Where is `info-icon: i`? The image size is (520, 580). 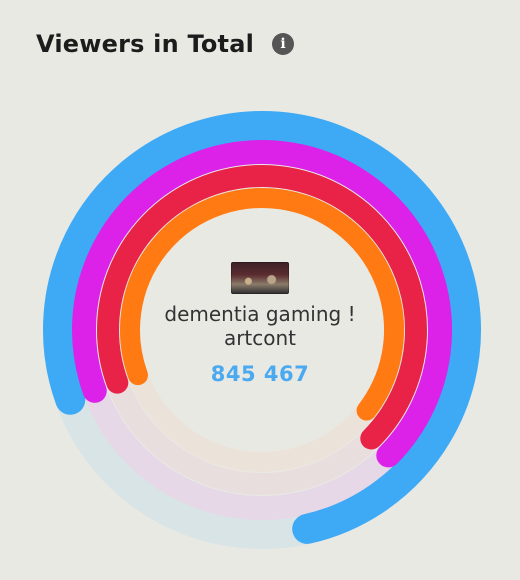 info-icon: i is located at coordinates (283, 44).